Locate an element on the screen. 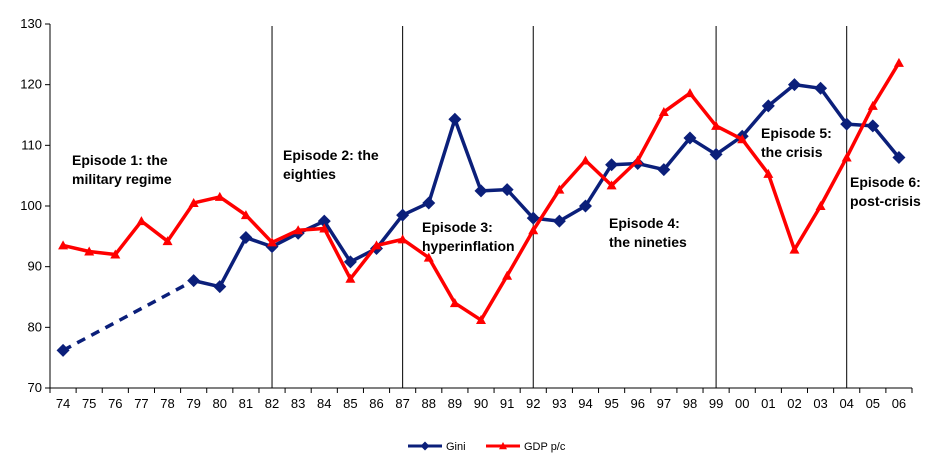 This screenshot has width=948, height=462. episode-label-line: Episode 6: is located at coordinates (885, 182).